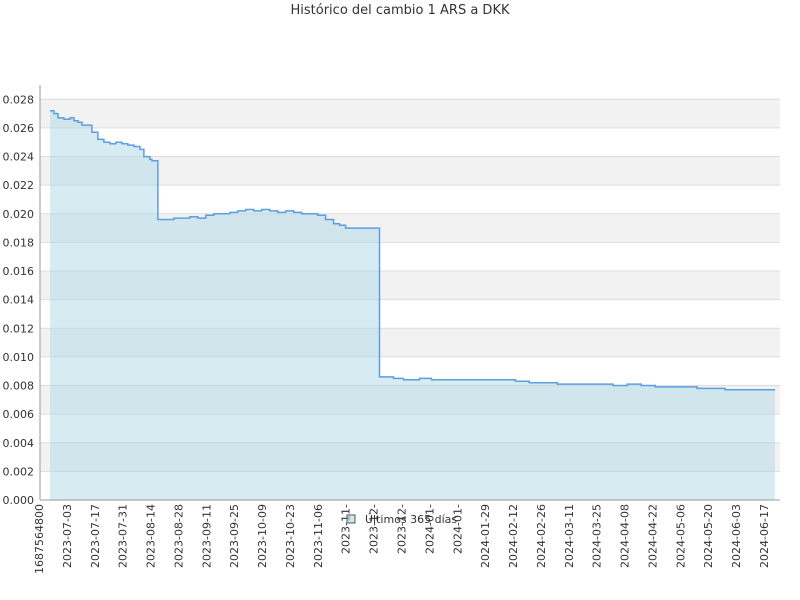 Image resolution: width=800 pixels, height=600 pixels. Describe the element at coordinates (318, 536) in the screenshot. I see `x-tick-label: 2023-11-06` at that location.